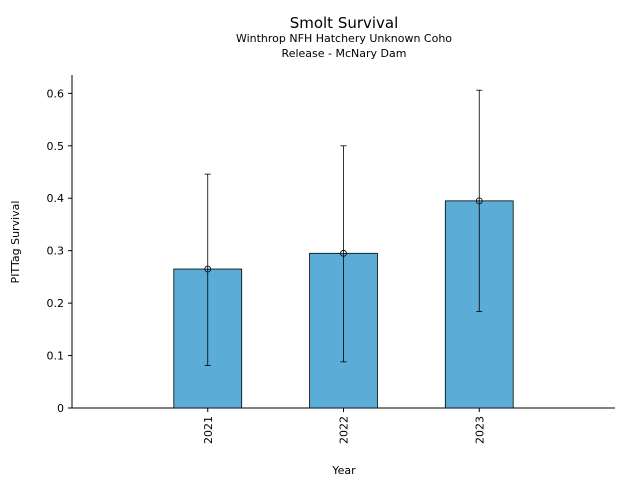  I want to click on x-axis-label: Year, so click(343, 470).